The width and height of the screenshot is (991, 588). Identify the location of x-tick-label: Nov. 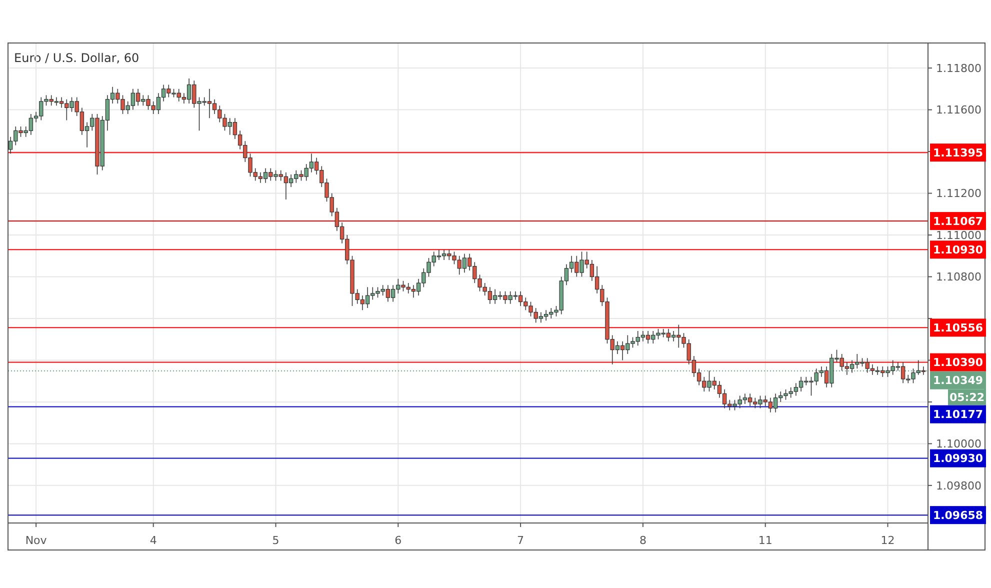
(36, 540).